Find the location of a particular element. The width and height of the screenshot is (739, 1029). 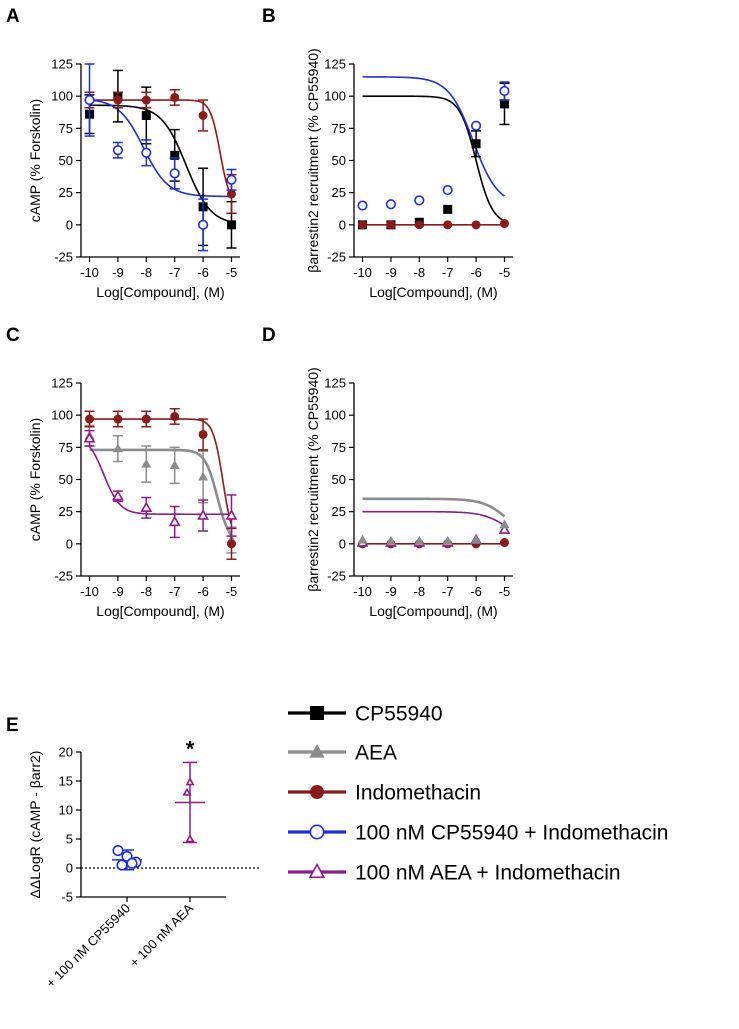

y-axis-label: ΔΔLogR (cAMP - βarr2) is located at coordinates (35, 825).